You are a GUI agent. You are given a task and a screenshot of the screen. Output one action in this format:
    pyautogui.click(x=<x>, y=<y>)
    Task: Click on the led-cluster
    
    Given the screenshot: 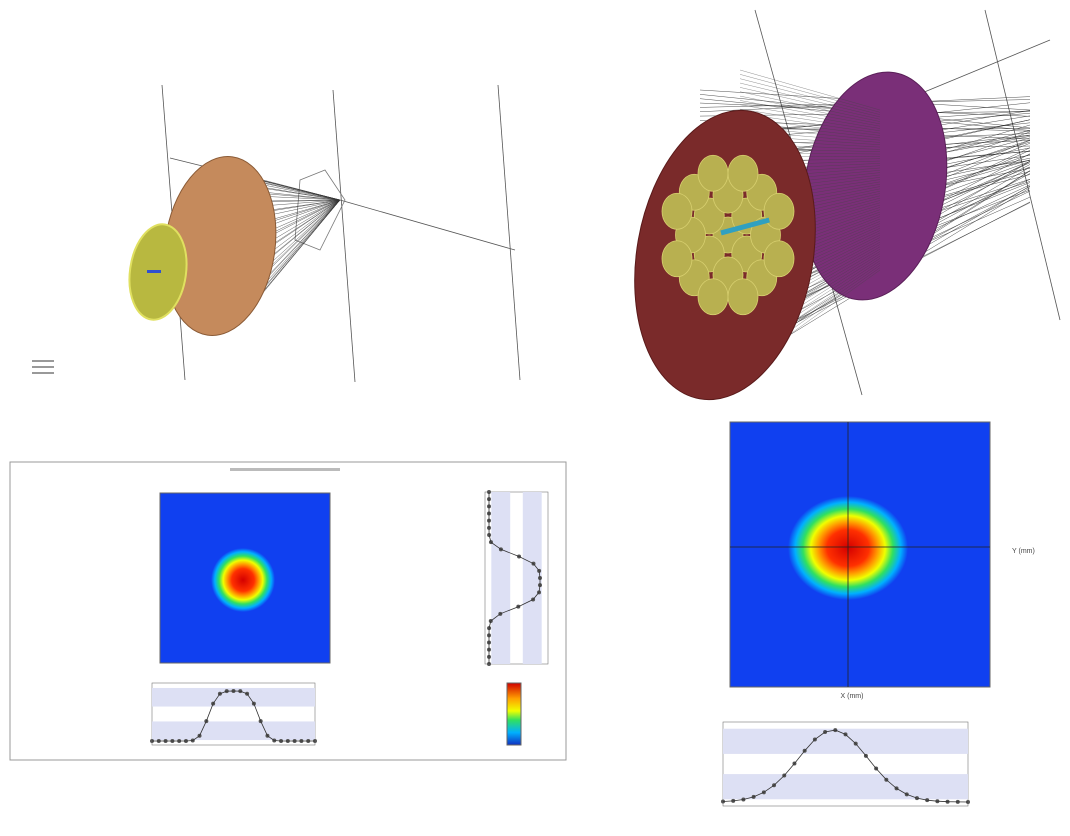 What is the action you would take?
    pyautogui.click(x=728, y=235)
    